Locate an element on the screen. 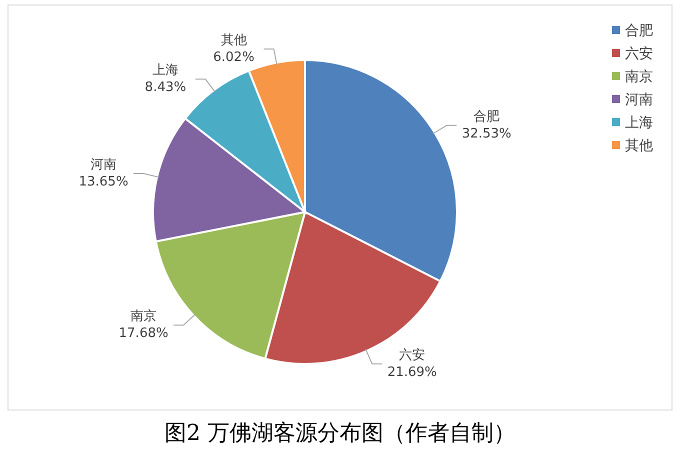 The height and width of the screenshot is (453, 680). slice-label: 其他 is located at coordinates (233, 40).